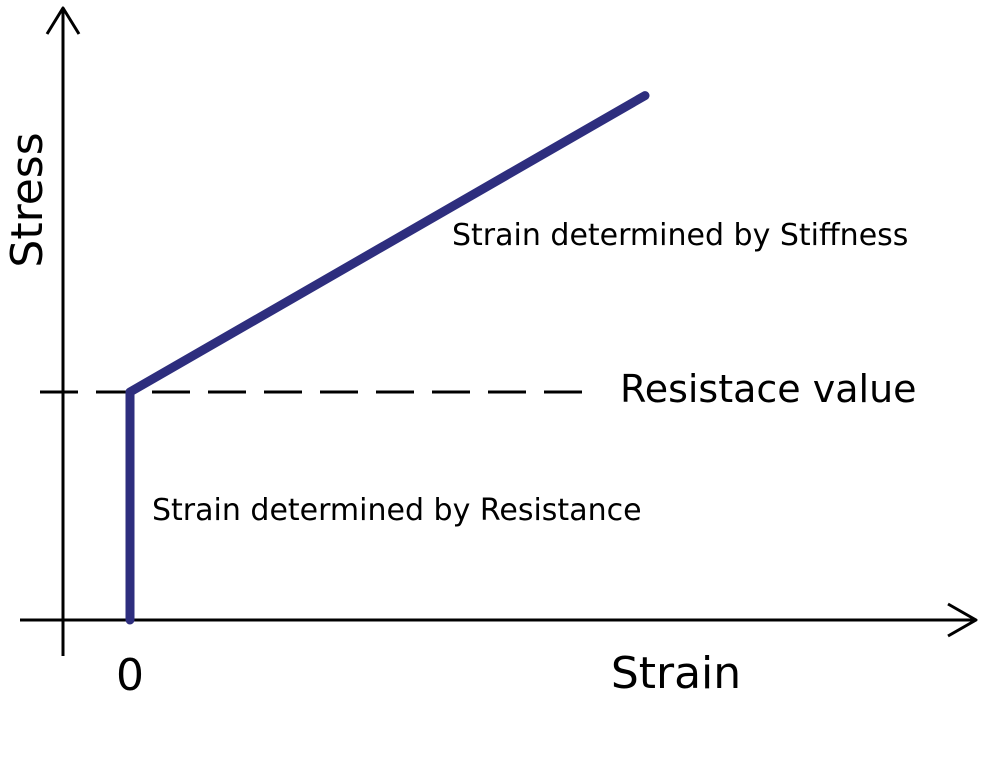 The width and height of the screenshot is (993, 762). I want to click on resistance-region-annotation: Strain determined by Resistance, so click(397, 510).